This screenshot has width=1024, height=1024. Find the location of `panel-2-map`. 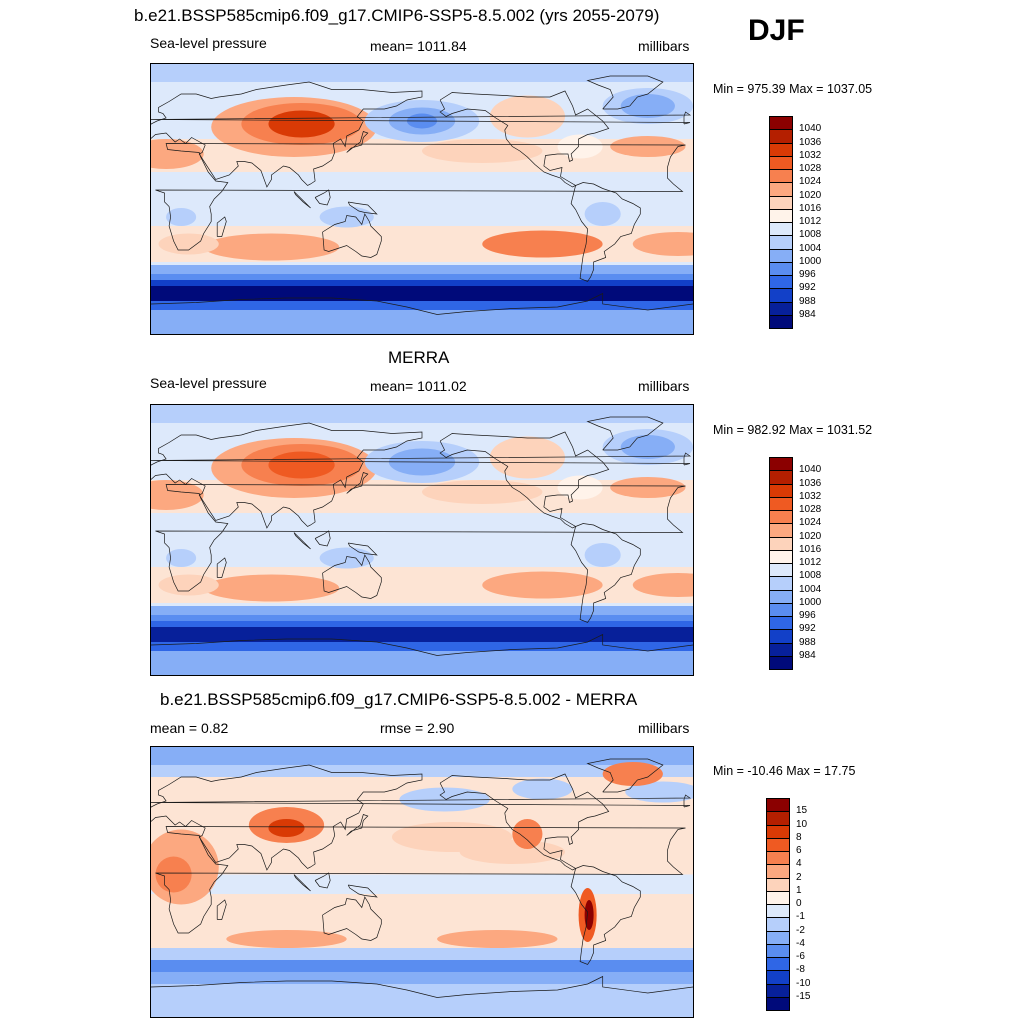

panel-2-map is located at coordinates (422, 540).